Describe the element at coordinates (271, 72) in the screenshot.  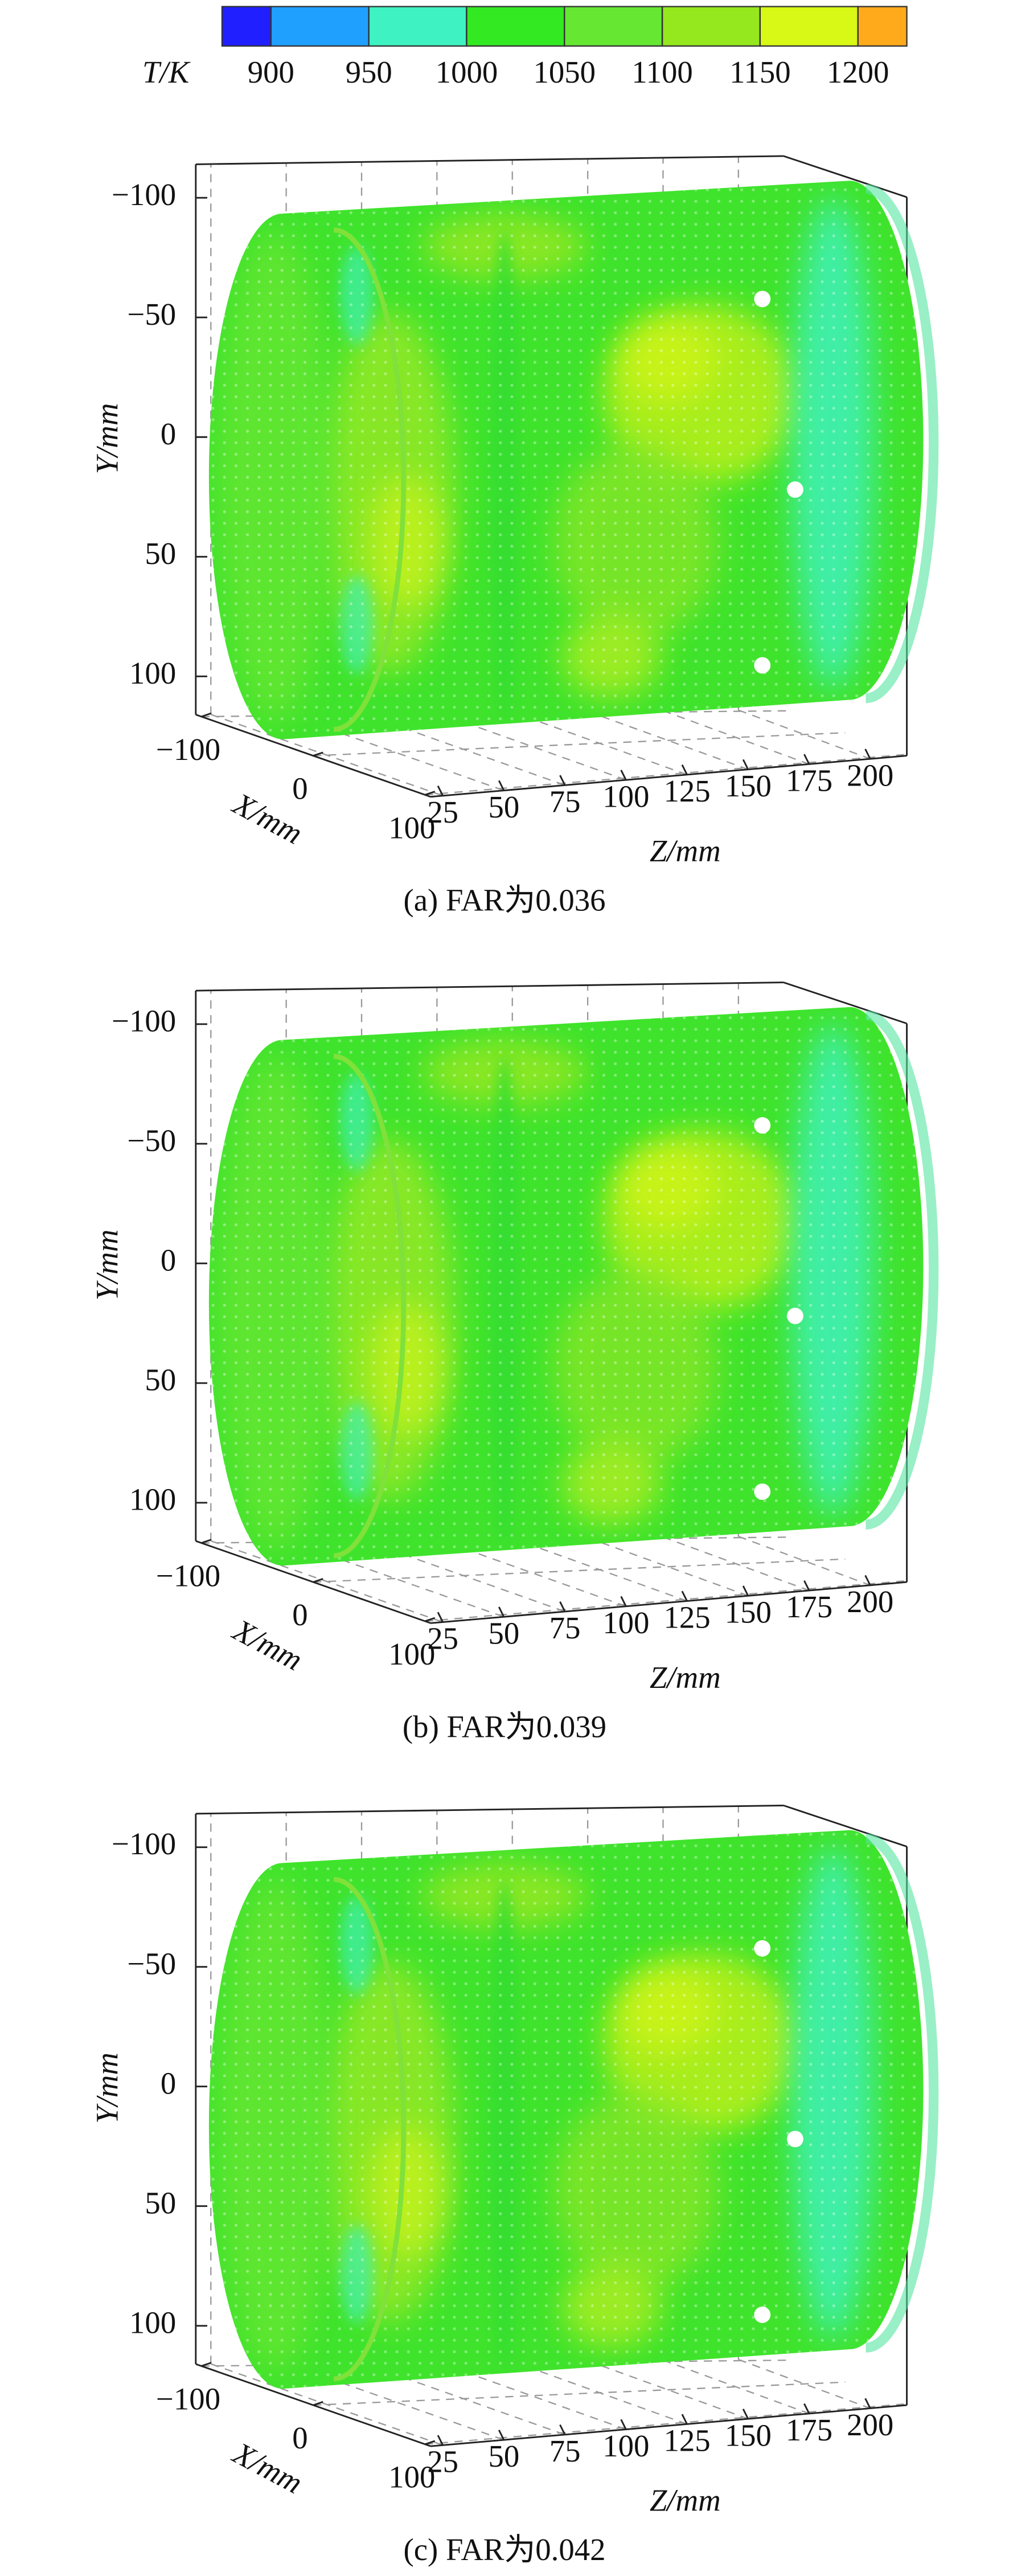
I see `colorbar-tick-label: 900` at that location.